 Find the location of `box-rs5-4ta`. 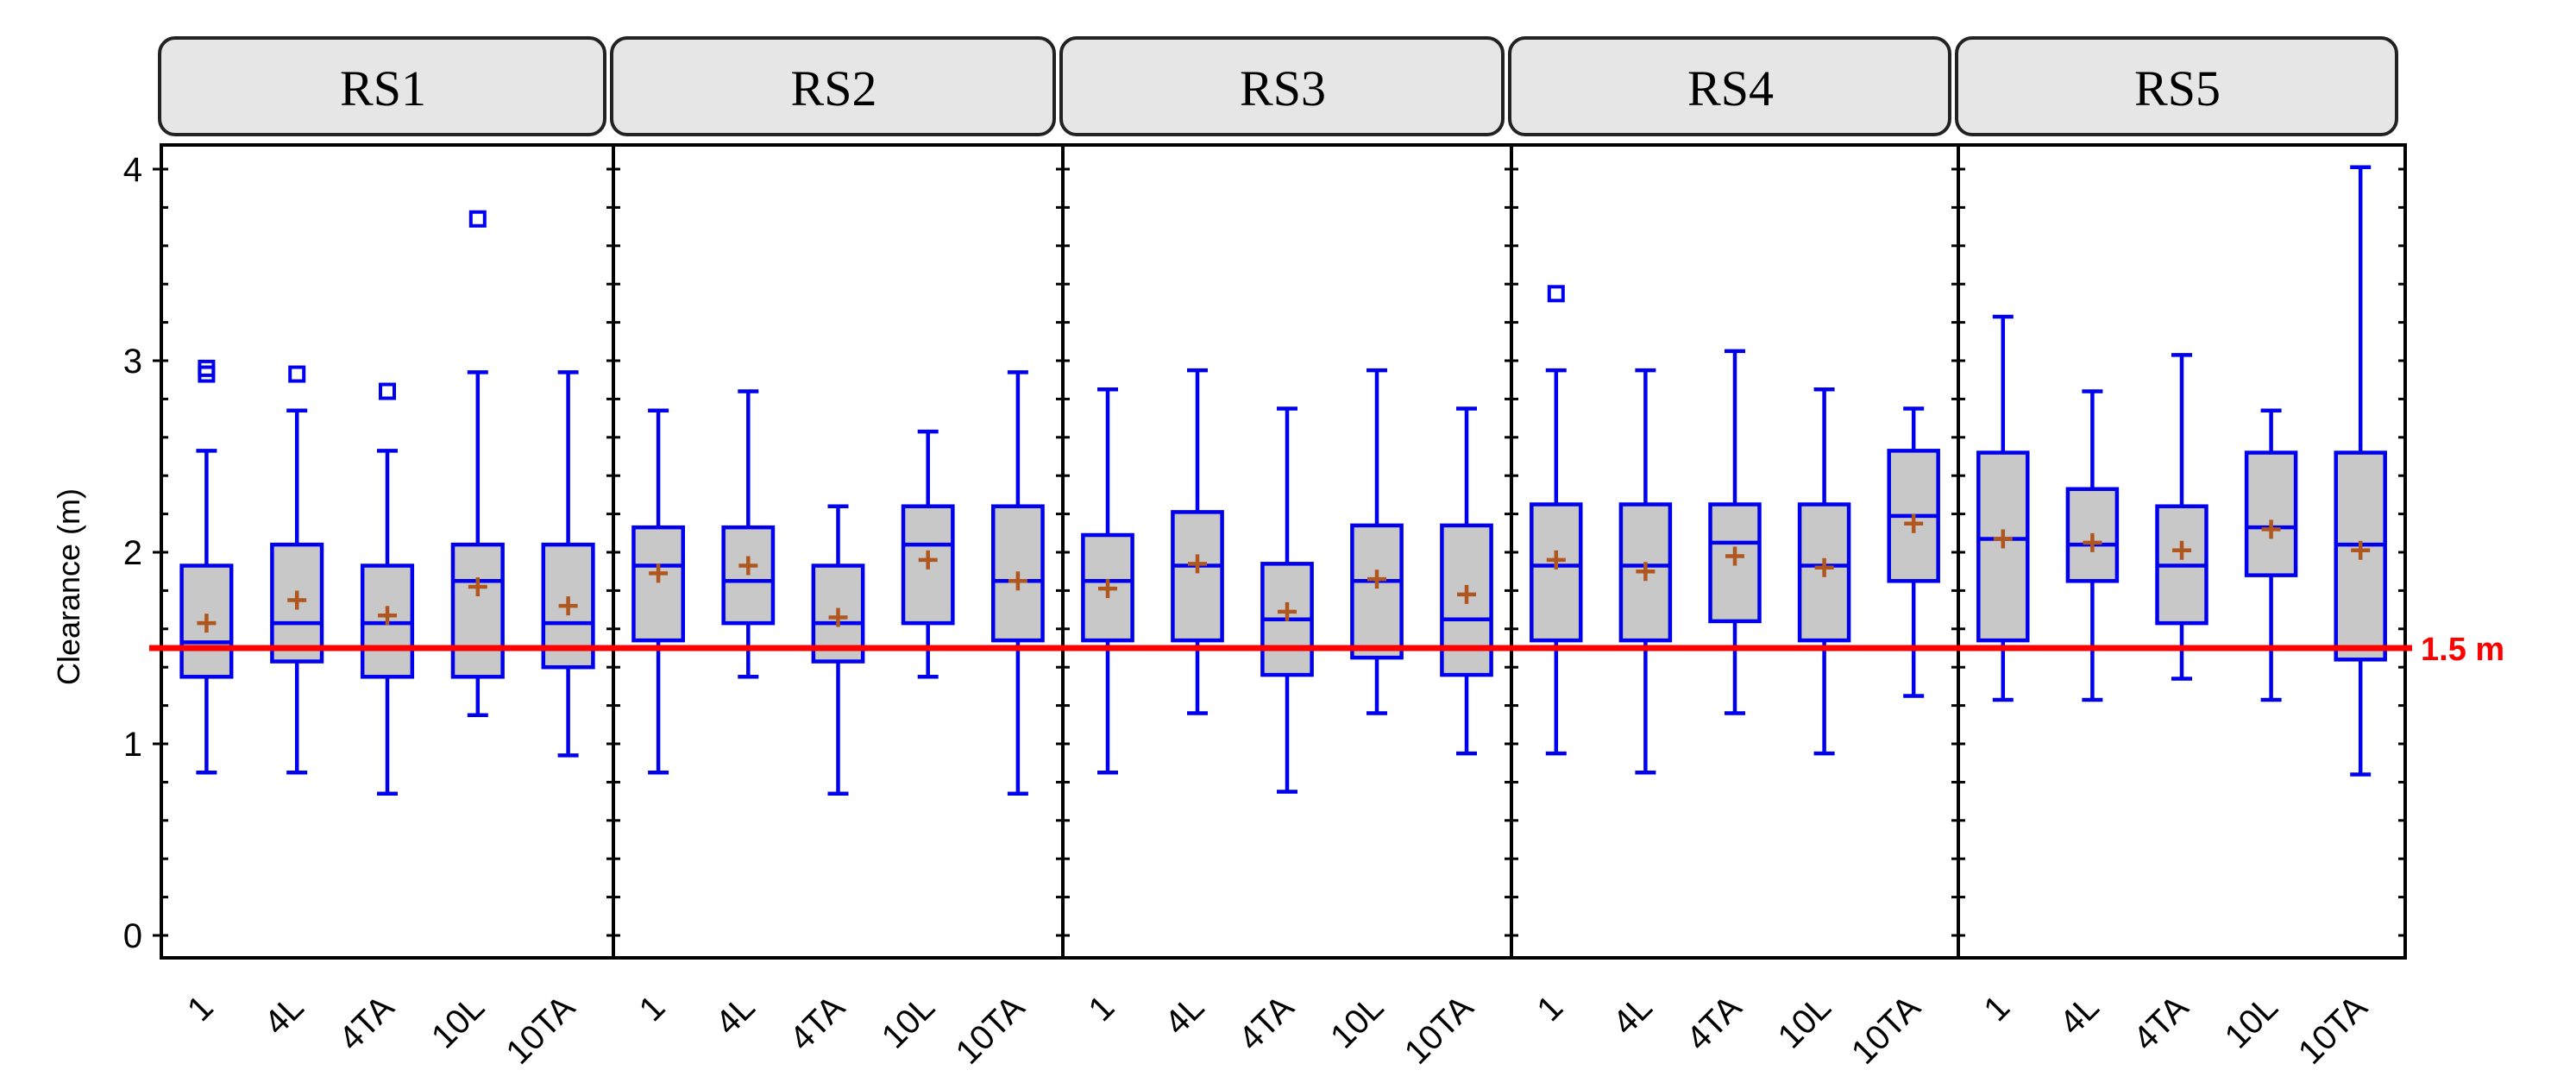

box-rs5-4ta is located at coordinates (2181, 517).